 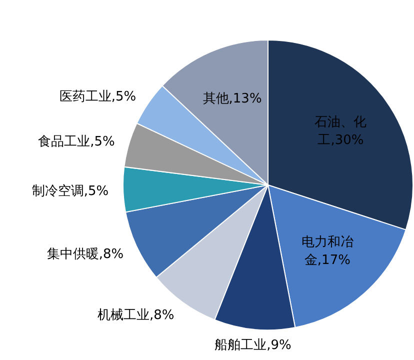 I want to click on slice-label: 电力和冶金,17%, so click(x=327, y=252).